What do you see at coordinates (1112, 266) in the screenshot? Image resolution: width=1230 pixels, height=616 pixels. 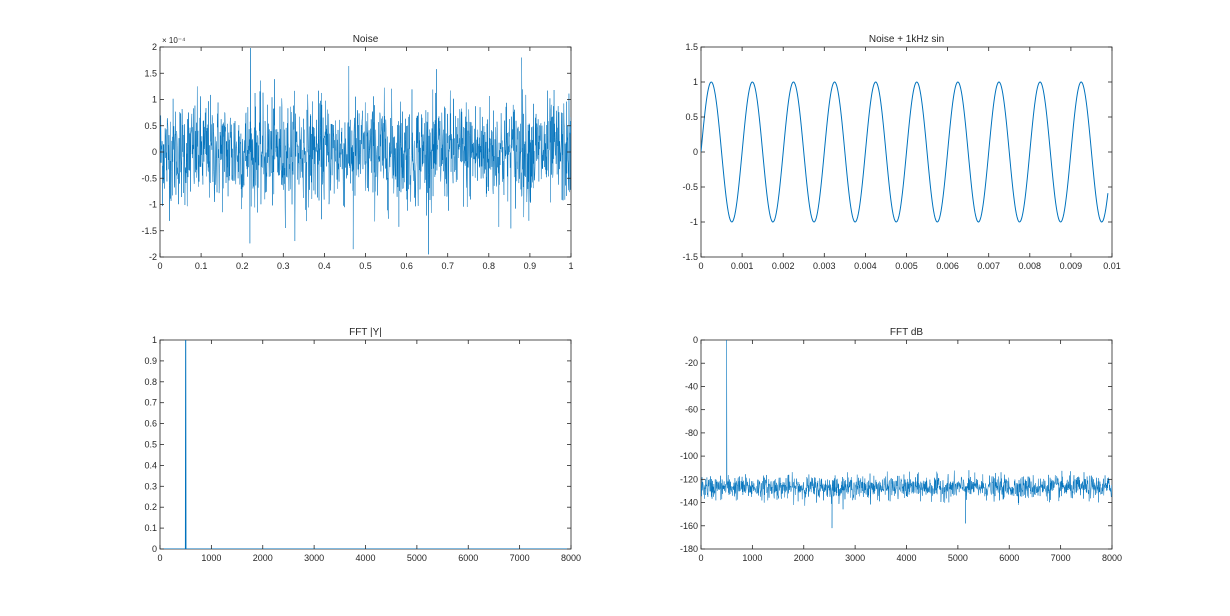 I see `x-tick-label: 0.01` at bounding box center [1112, 266].